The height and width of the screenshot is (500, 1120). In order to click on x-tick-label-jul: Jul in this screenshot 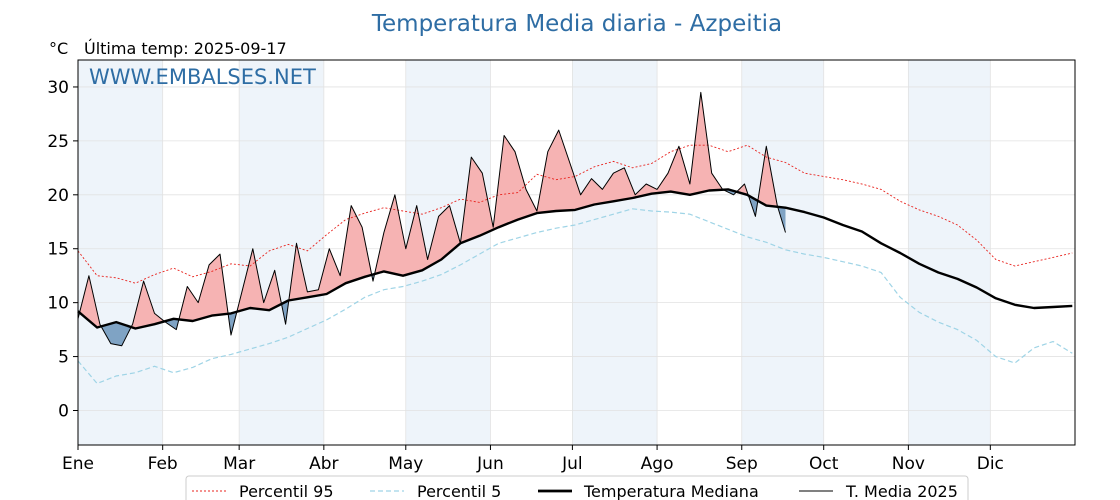, I will do `click(572, 464)`.